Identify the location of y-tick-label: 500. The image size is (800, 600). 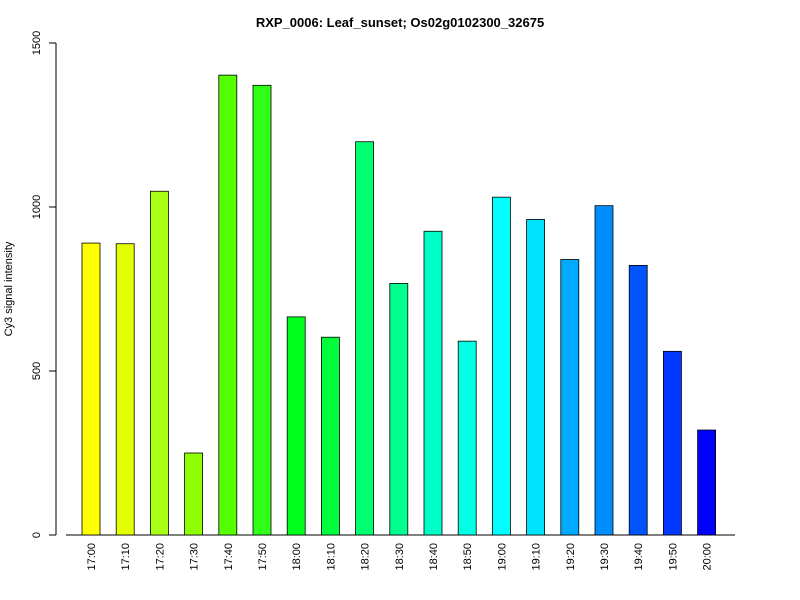
(37, 371).